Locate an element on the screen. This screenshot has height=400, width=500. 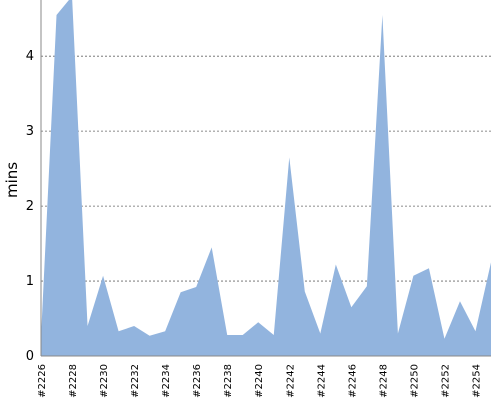
y-tick-label: 4 is located at coordinates (30, 56).